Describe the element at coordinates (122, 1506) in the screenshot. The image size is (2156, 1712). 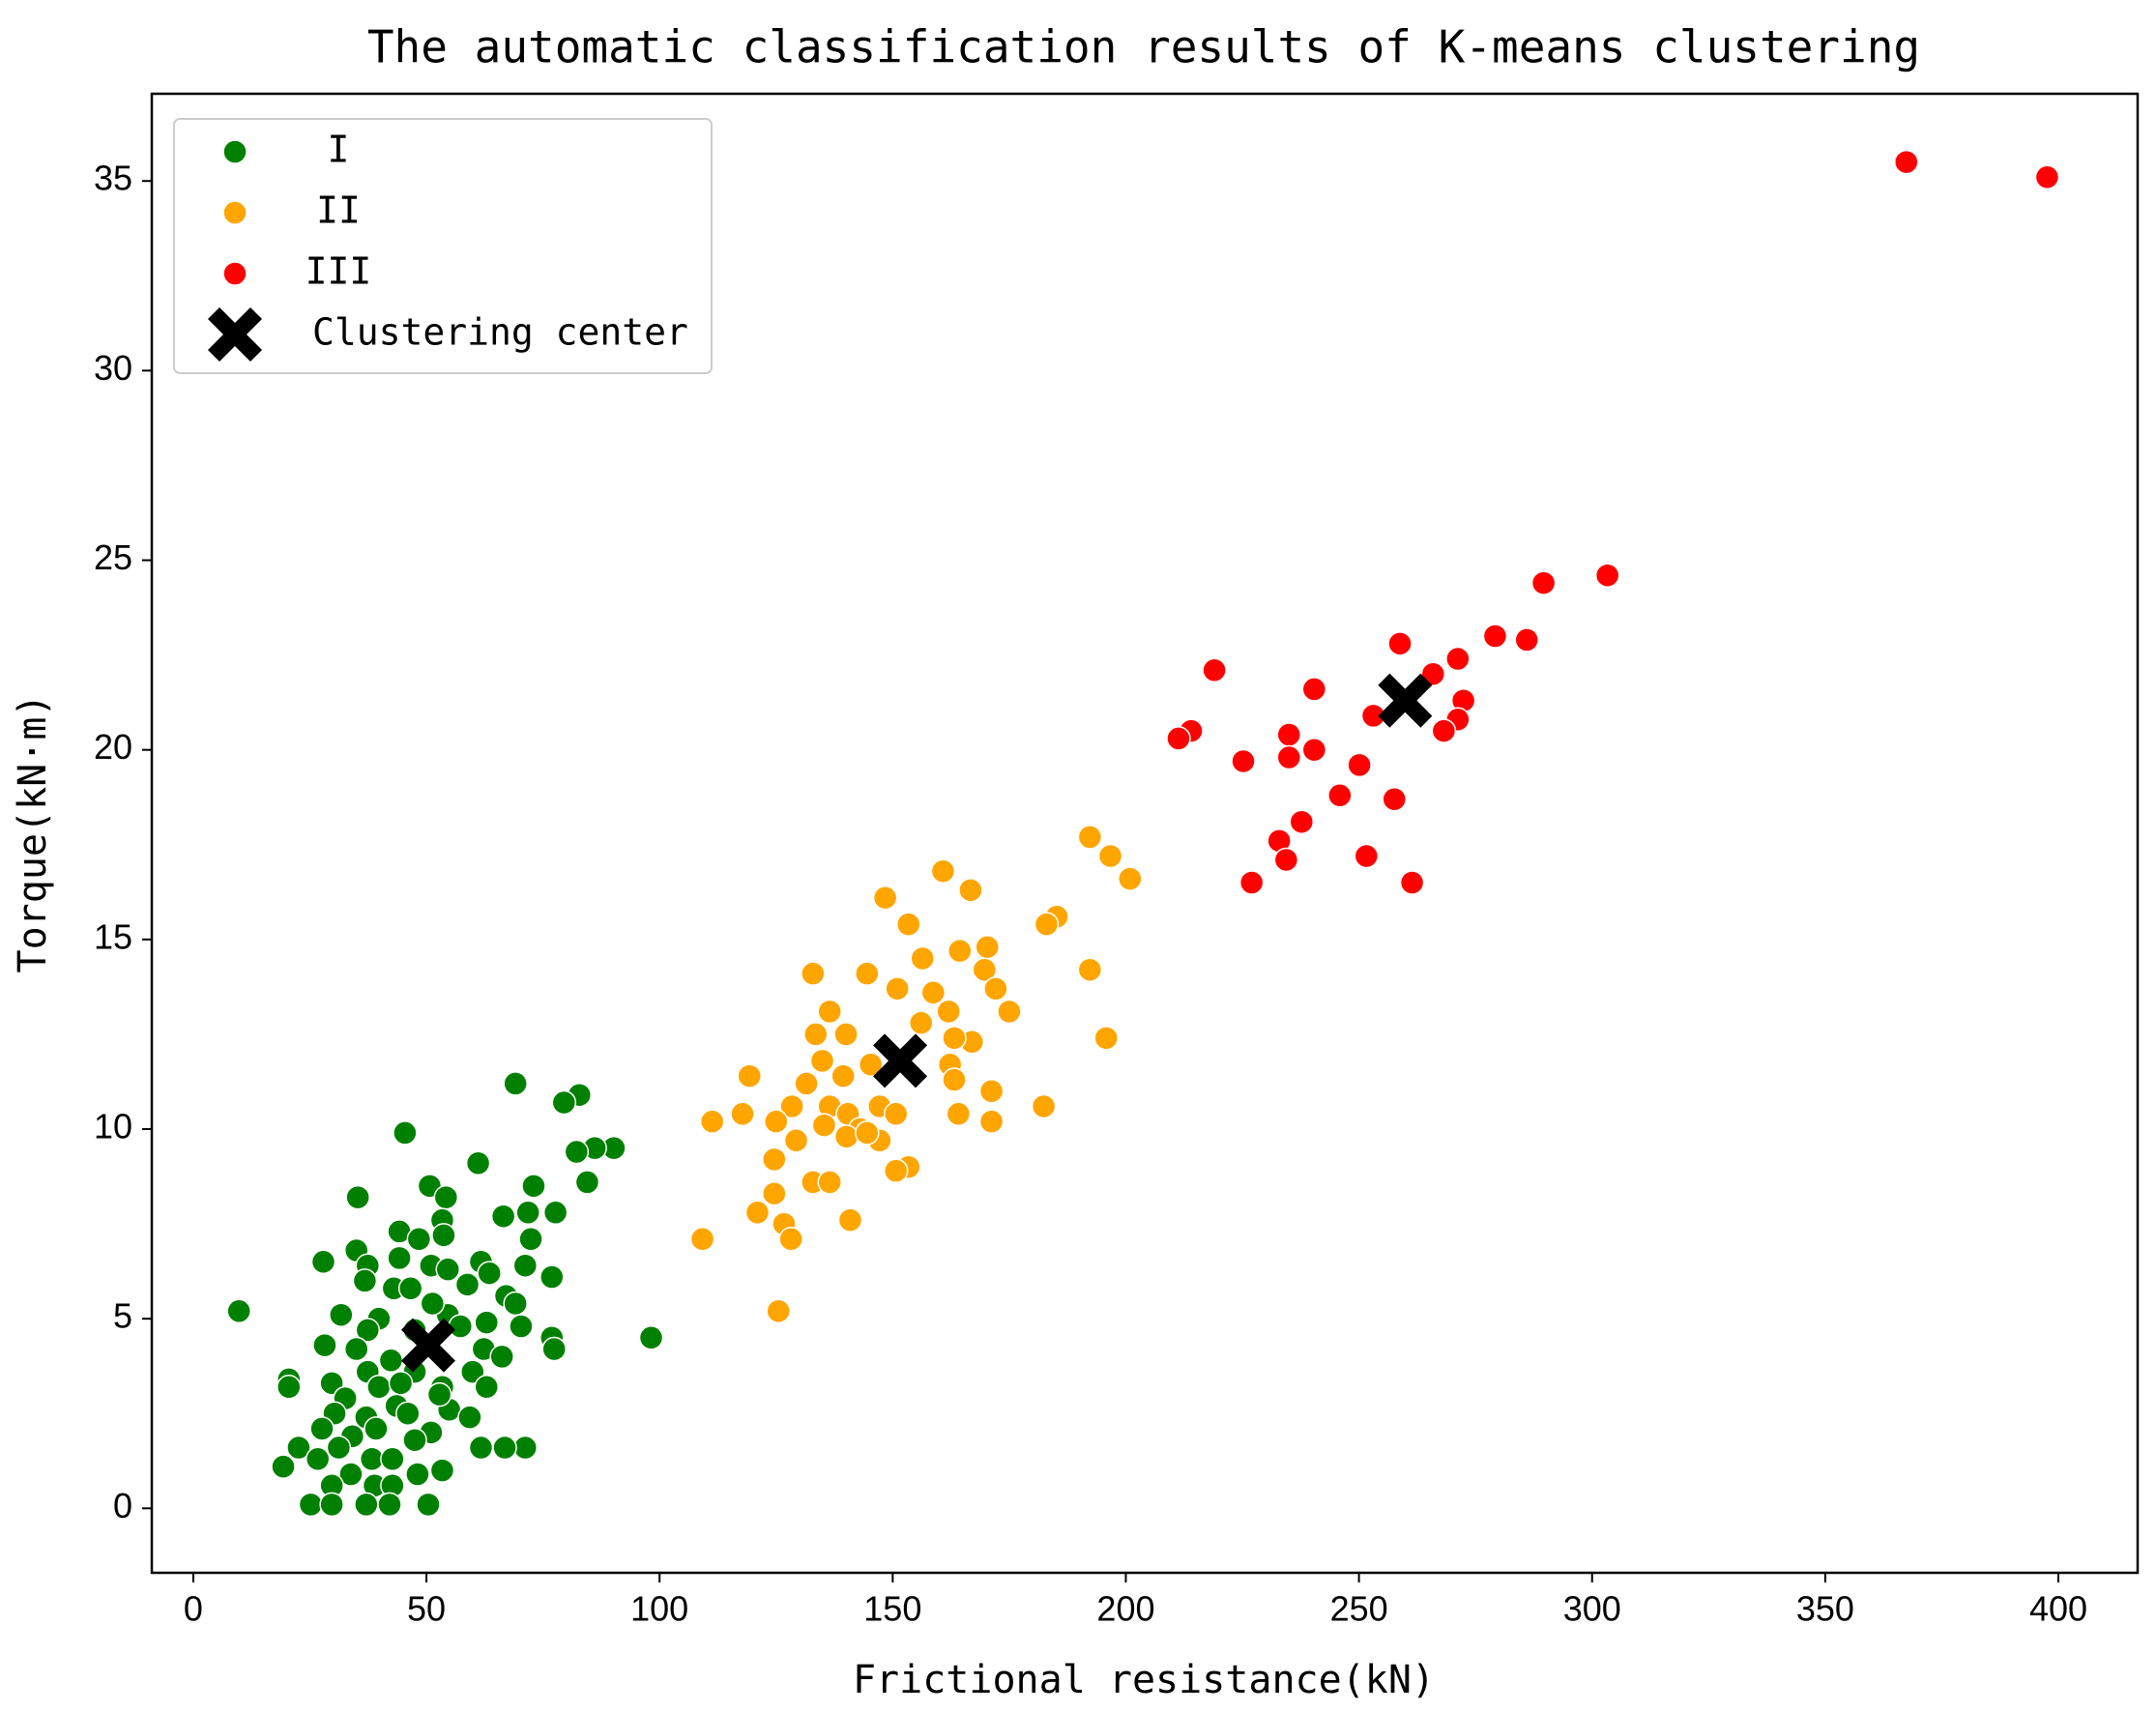
I see `y-tick-label: 0` at that location.